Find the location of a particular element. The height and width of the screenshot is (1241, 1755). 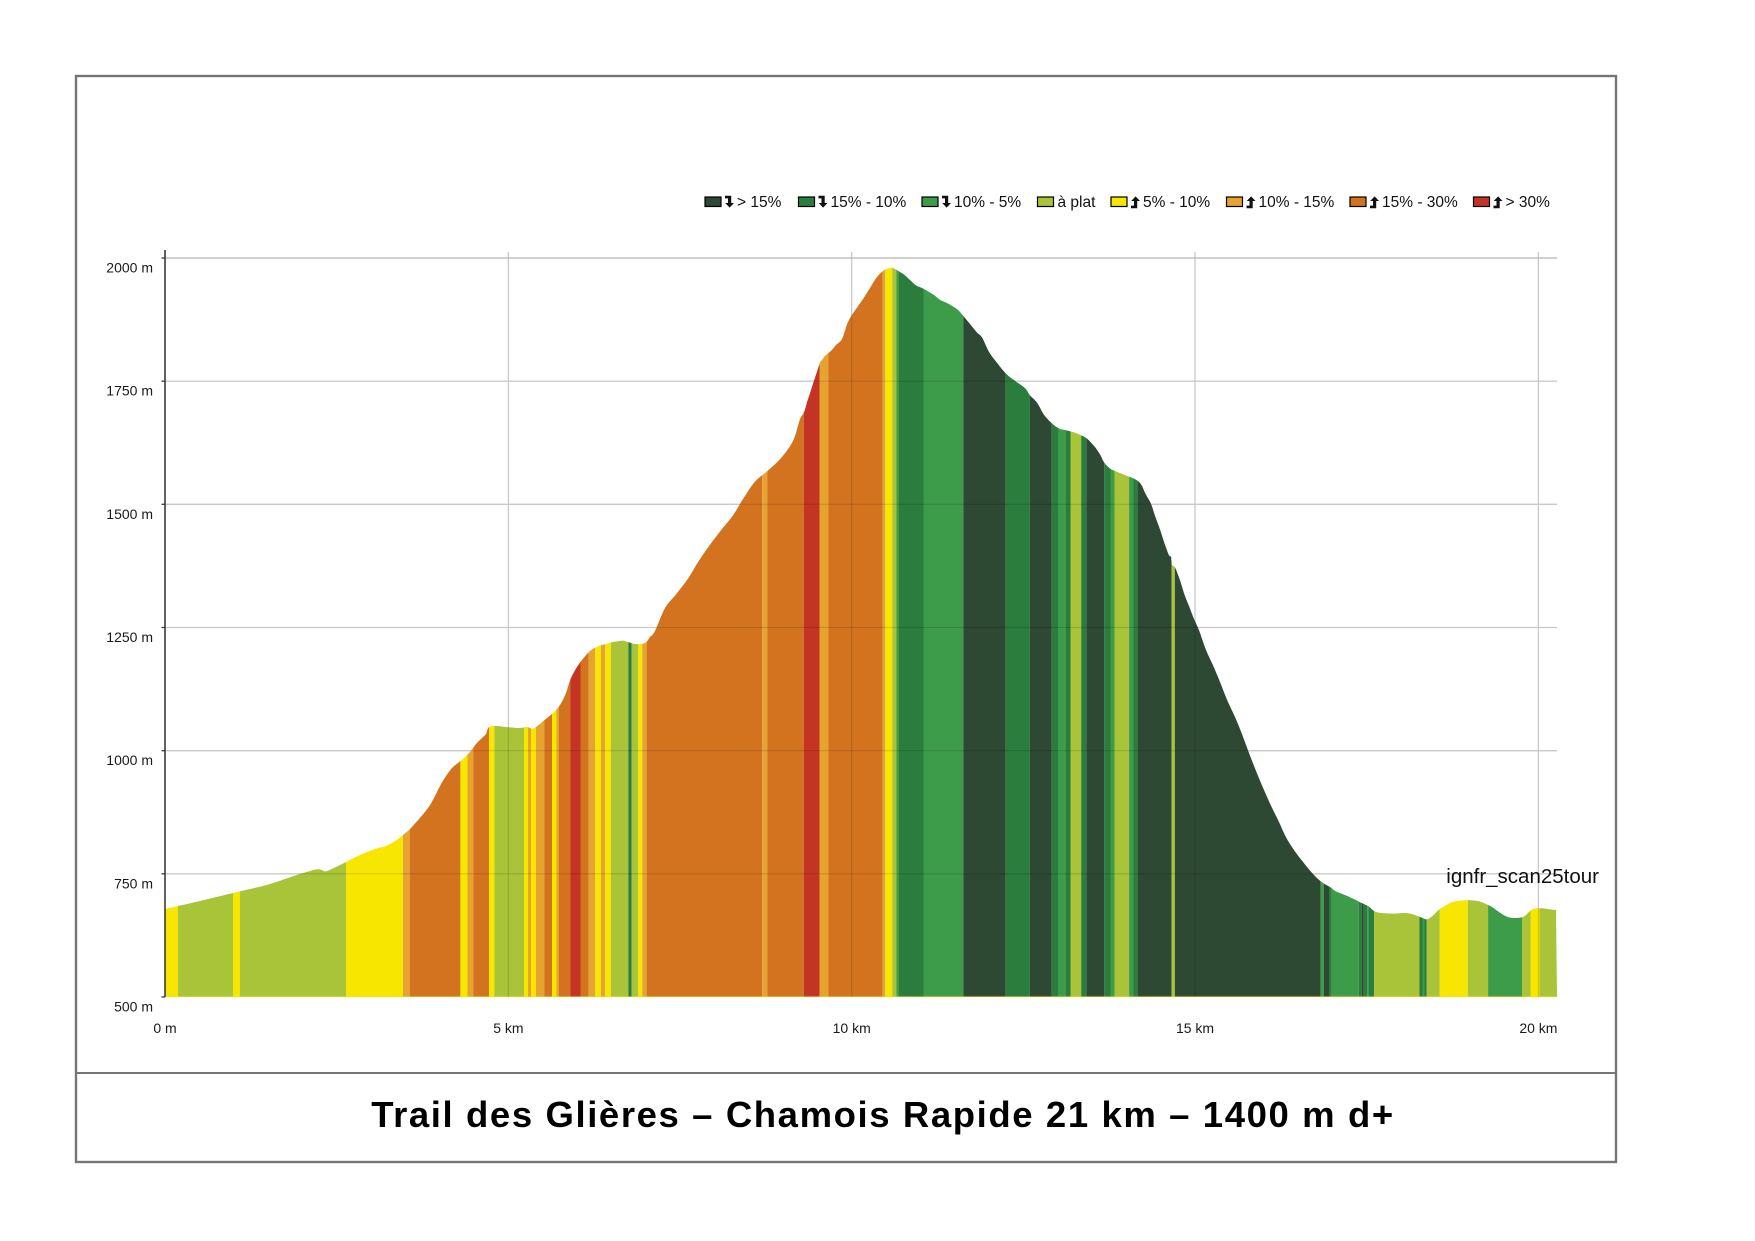

svg-text: 15 km is located at coordinates (1195, 1028).